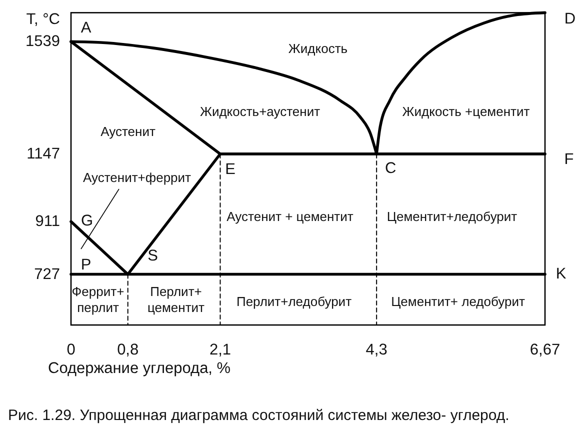 The image size is (579, 431). I want to click on annotation: Аустенит + цементит, so click(290, 216).